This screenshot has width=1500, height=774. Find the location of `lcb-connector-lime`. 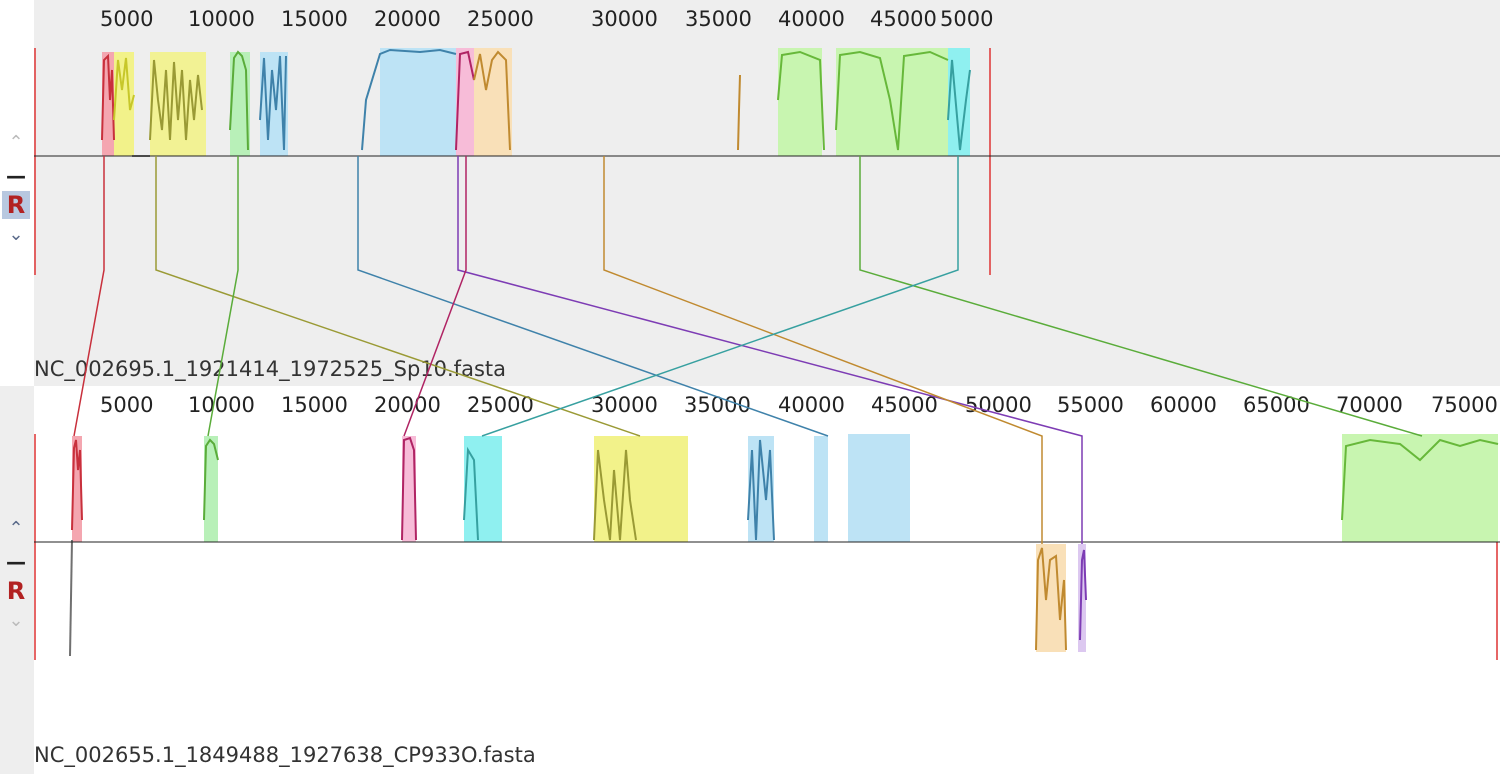

lcb-connector-lime is located at coordinates (1141, 296).